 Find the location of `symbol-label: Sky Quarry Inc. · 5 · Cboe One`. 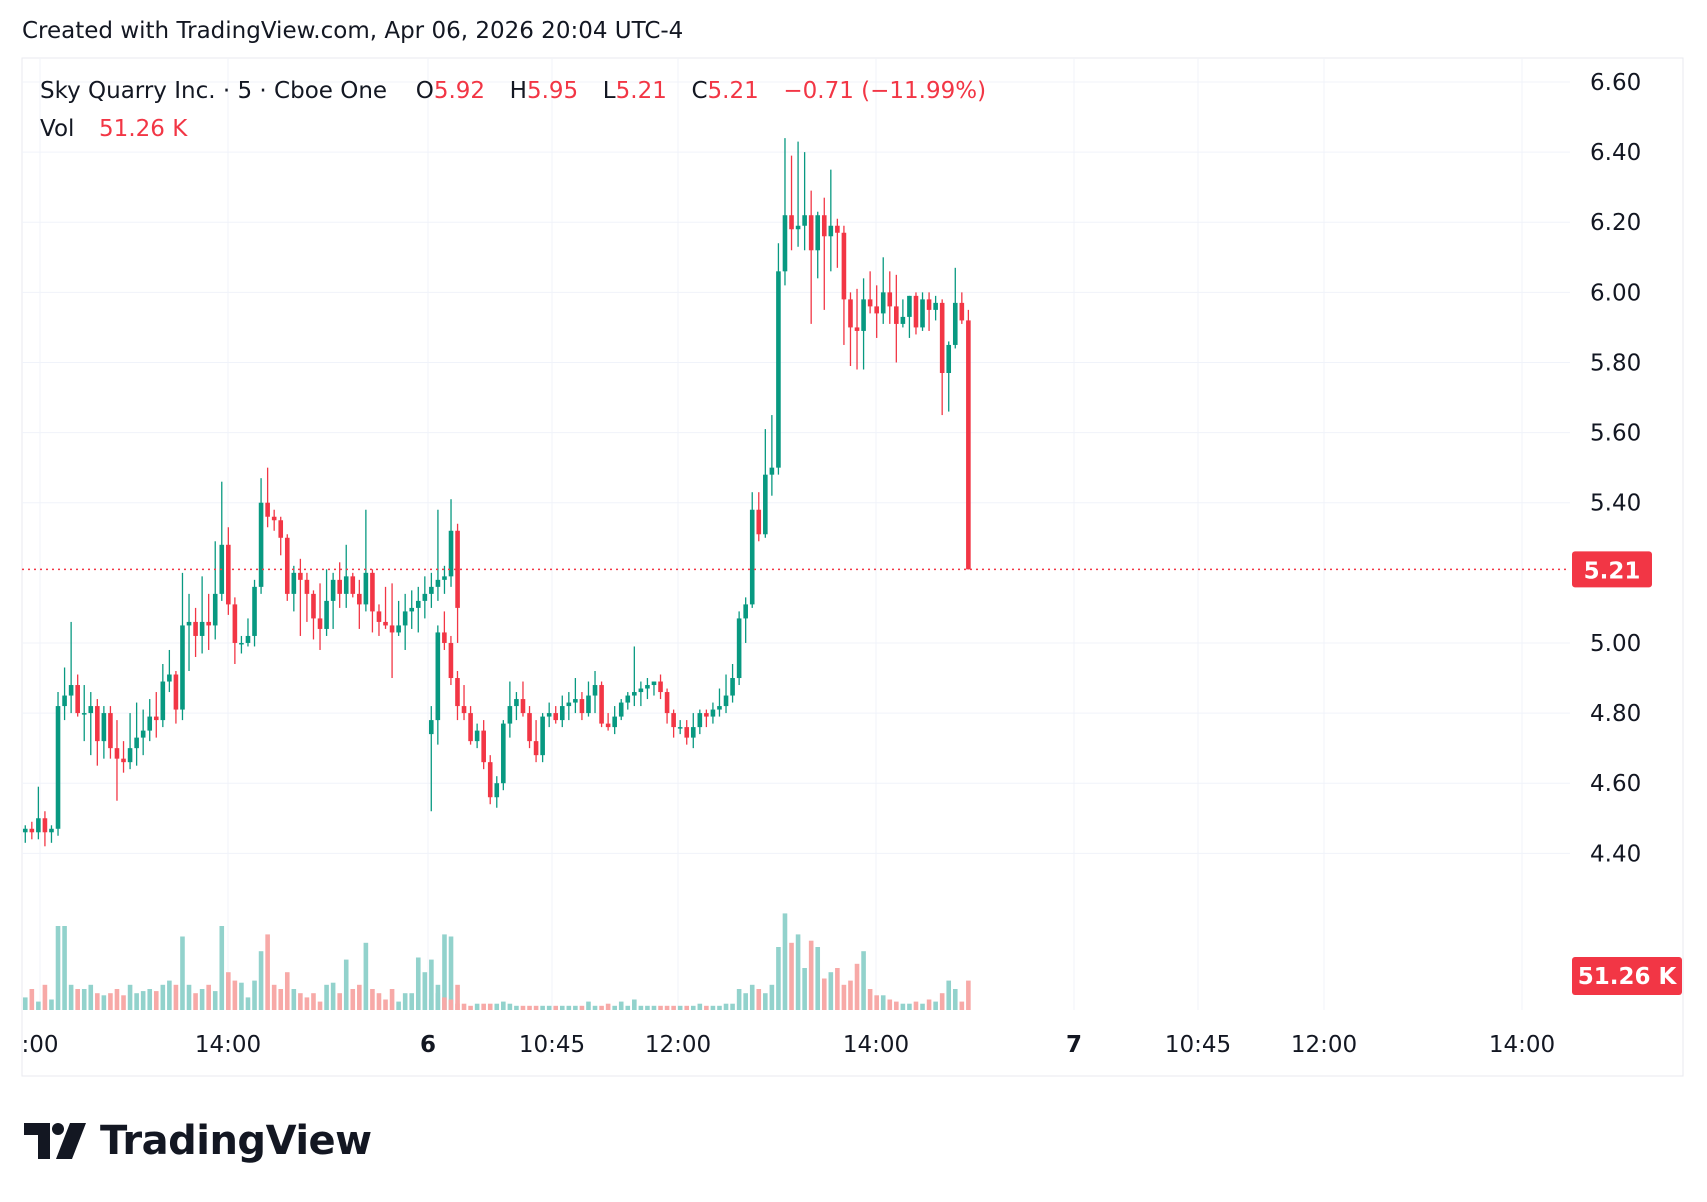

symbol-label: Sky Quarry Inc. · 5 · Cboe One is located at coordinates (214, 91).